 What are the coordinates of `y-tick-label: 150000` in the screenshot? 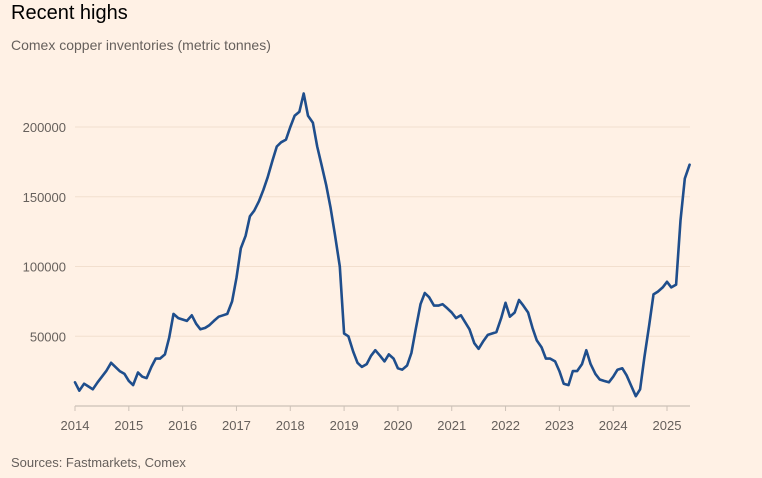 It's located at (44, 197).